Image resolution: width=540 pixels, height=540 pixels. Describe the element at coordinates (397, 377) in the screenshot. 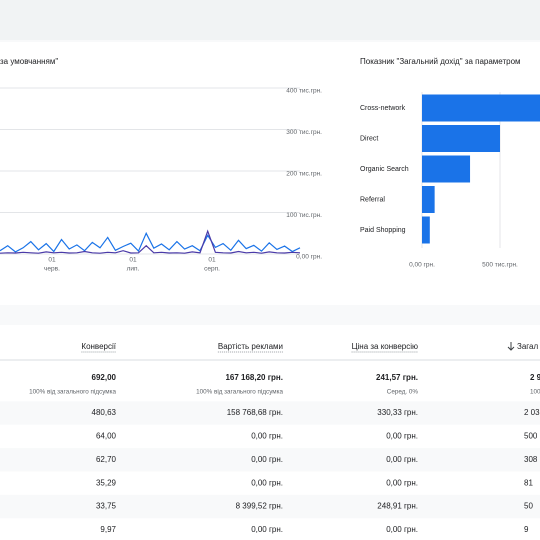

I see `total-value: 241,57 грн.` at that location.